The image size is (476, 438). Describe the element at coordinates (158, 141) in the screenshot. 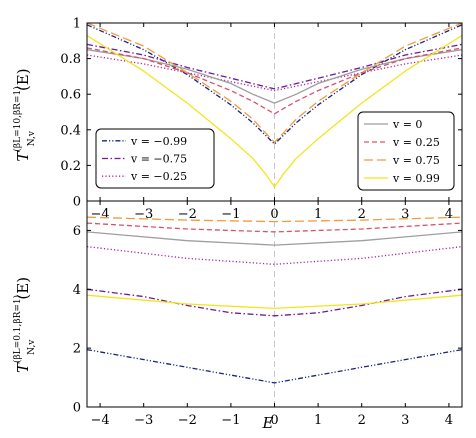

I see `legend-label: v = −0.99` at that location.